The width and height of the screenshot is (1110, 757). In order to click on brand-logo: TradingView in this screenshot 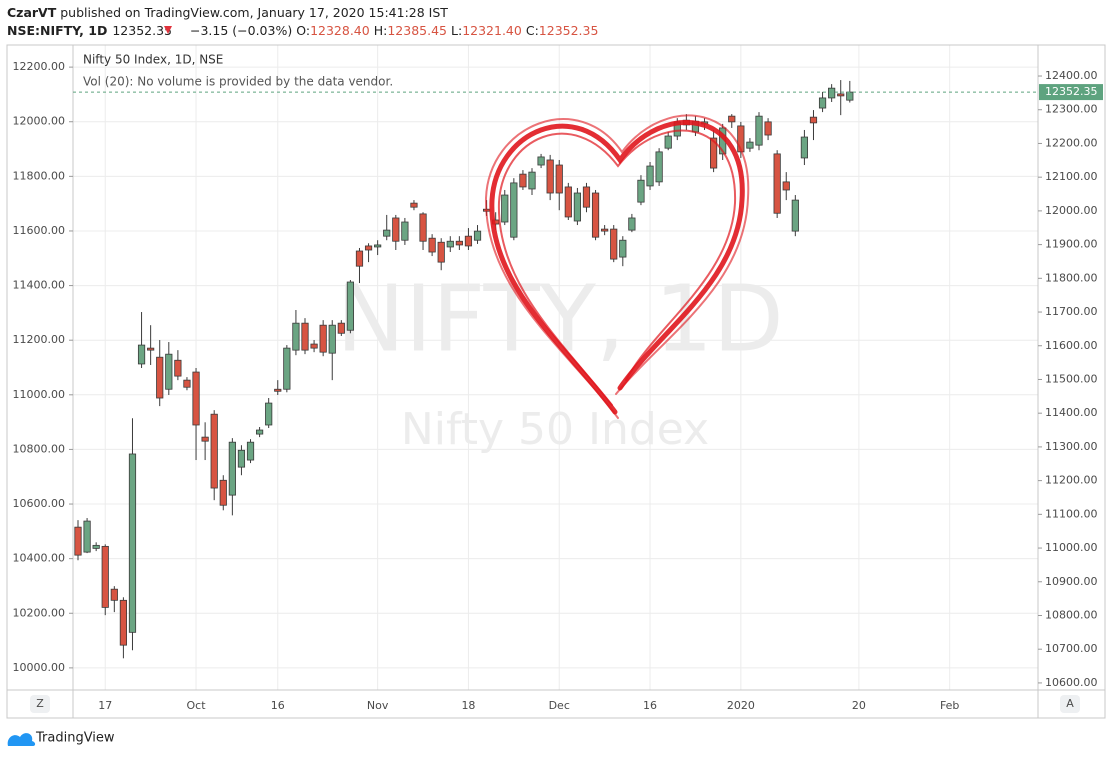, I will do `click(61, 738)`.